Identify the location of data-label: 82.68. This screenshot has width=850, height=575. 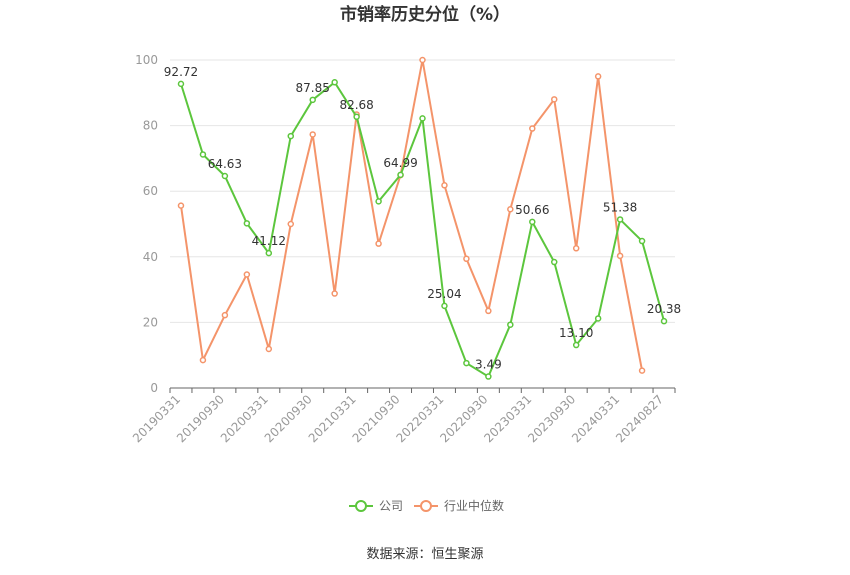
(356, 105).